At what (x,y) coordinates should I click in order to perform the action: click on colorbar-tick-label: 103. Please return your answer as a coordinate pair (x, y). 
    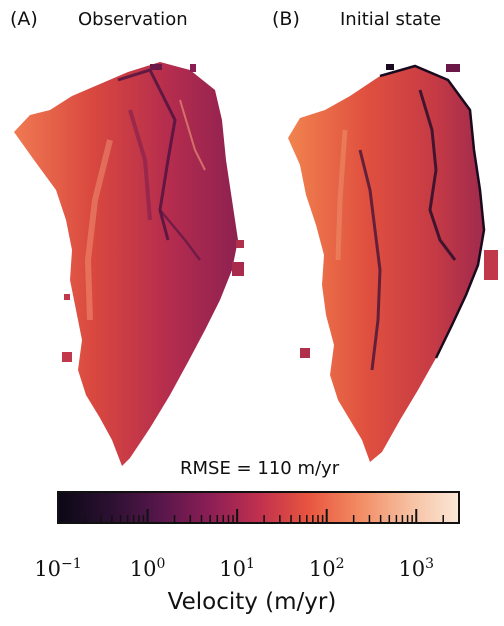
    Looking at the image, I should click on (416, 568).